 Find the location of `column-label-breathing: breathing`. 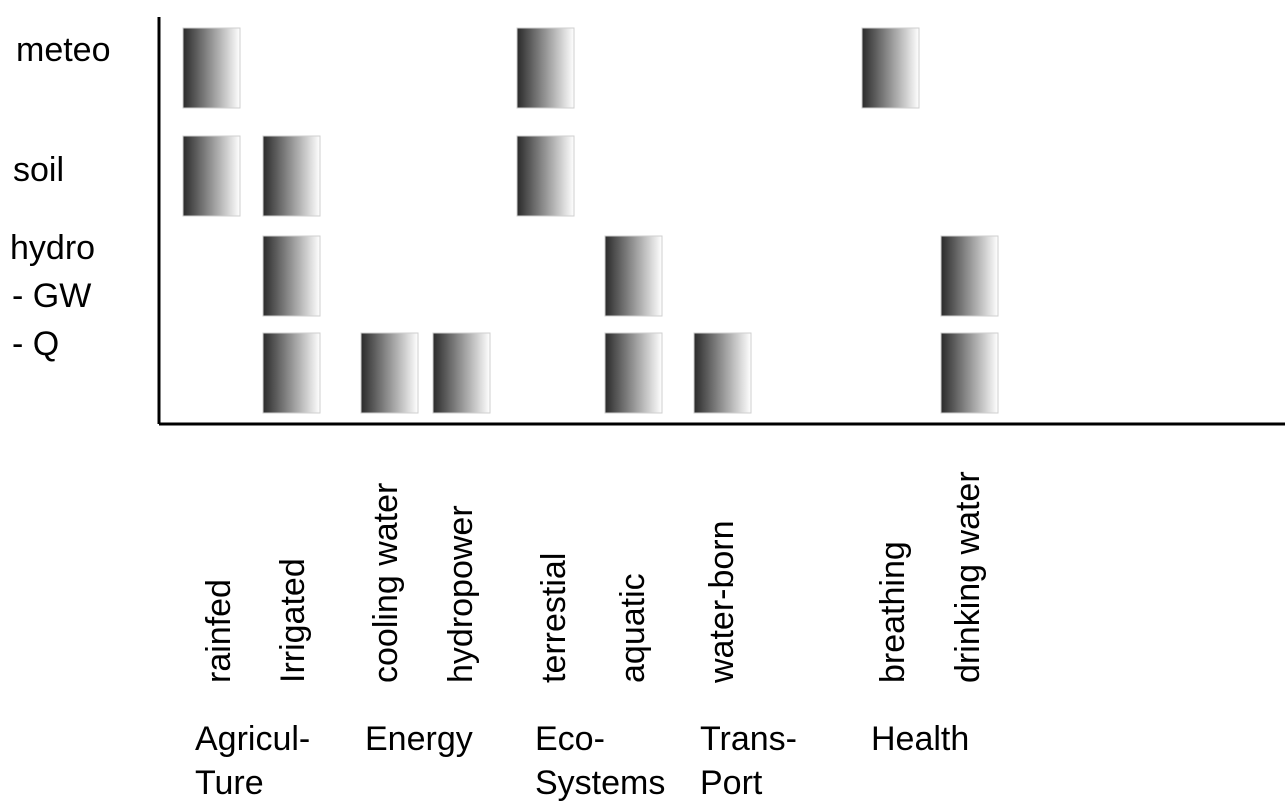

column-label-breathing: breathing is located at coordinates (893, 612).